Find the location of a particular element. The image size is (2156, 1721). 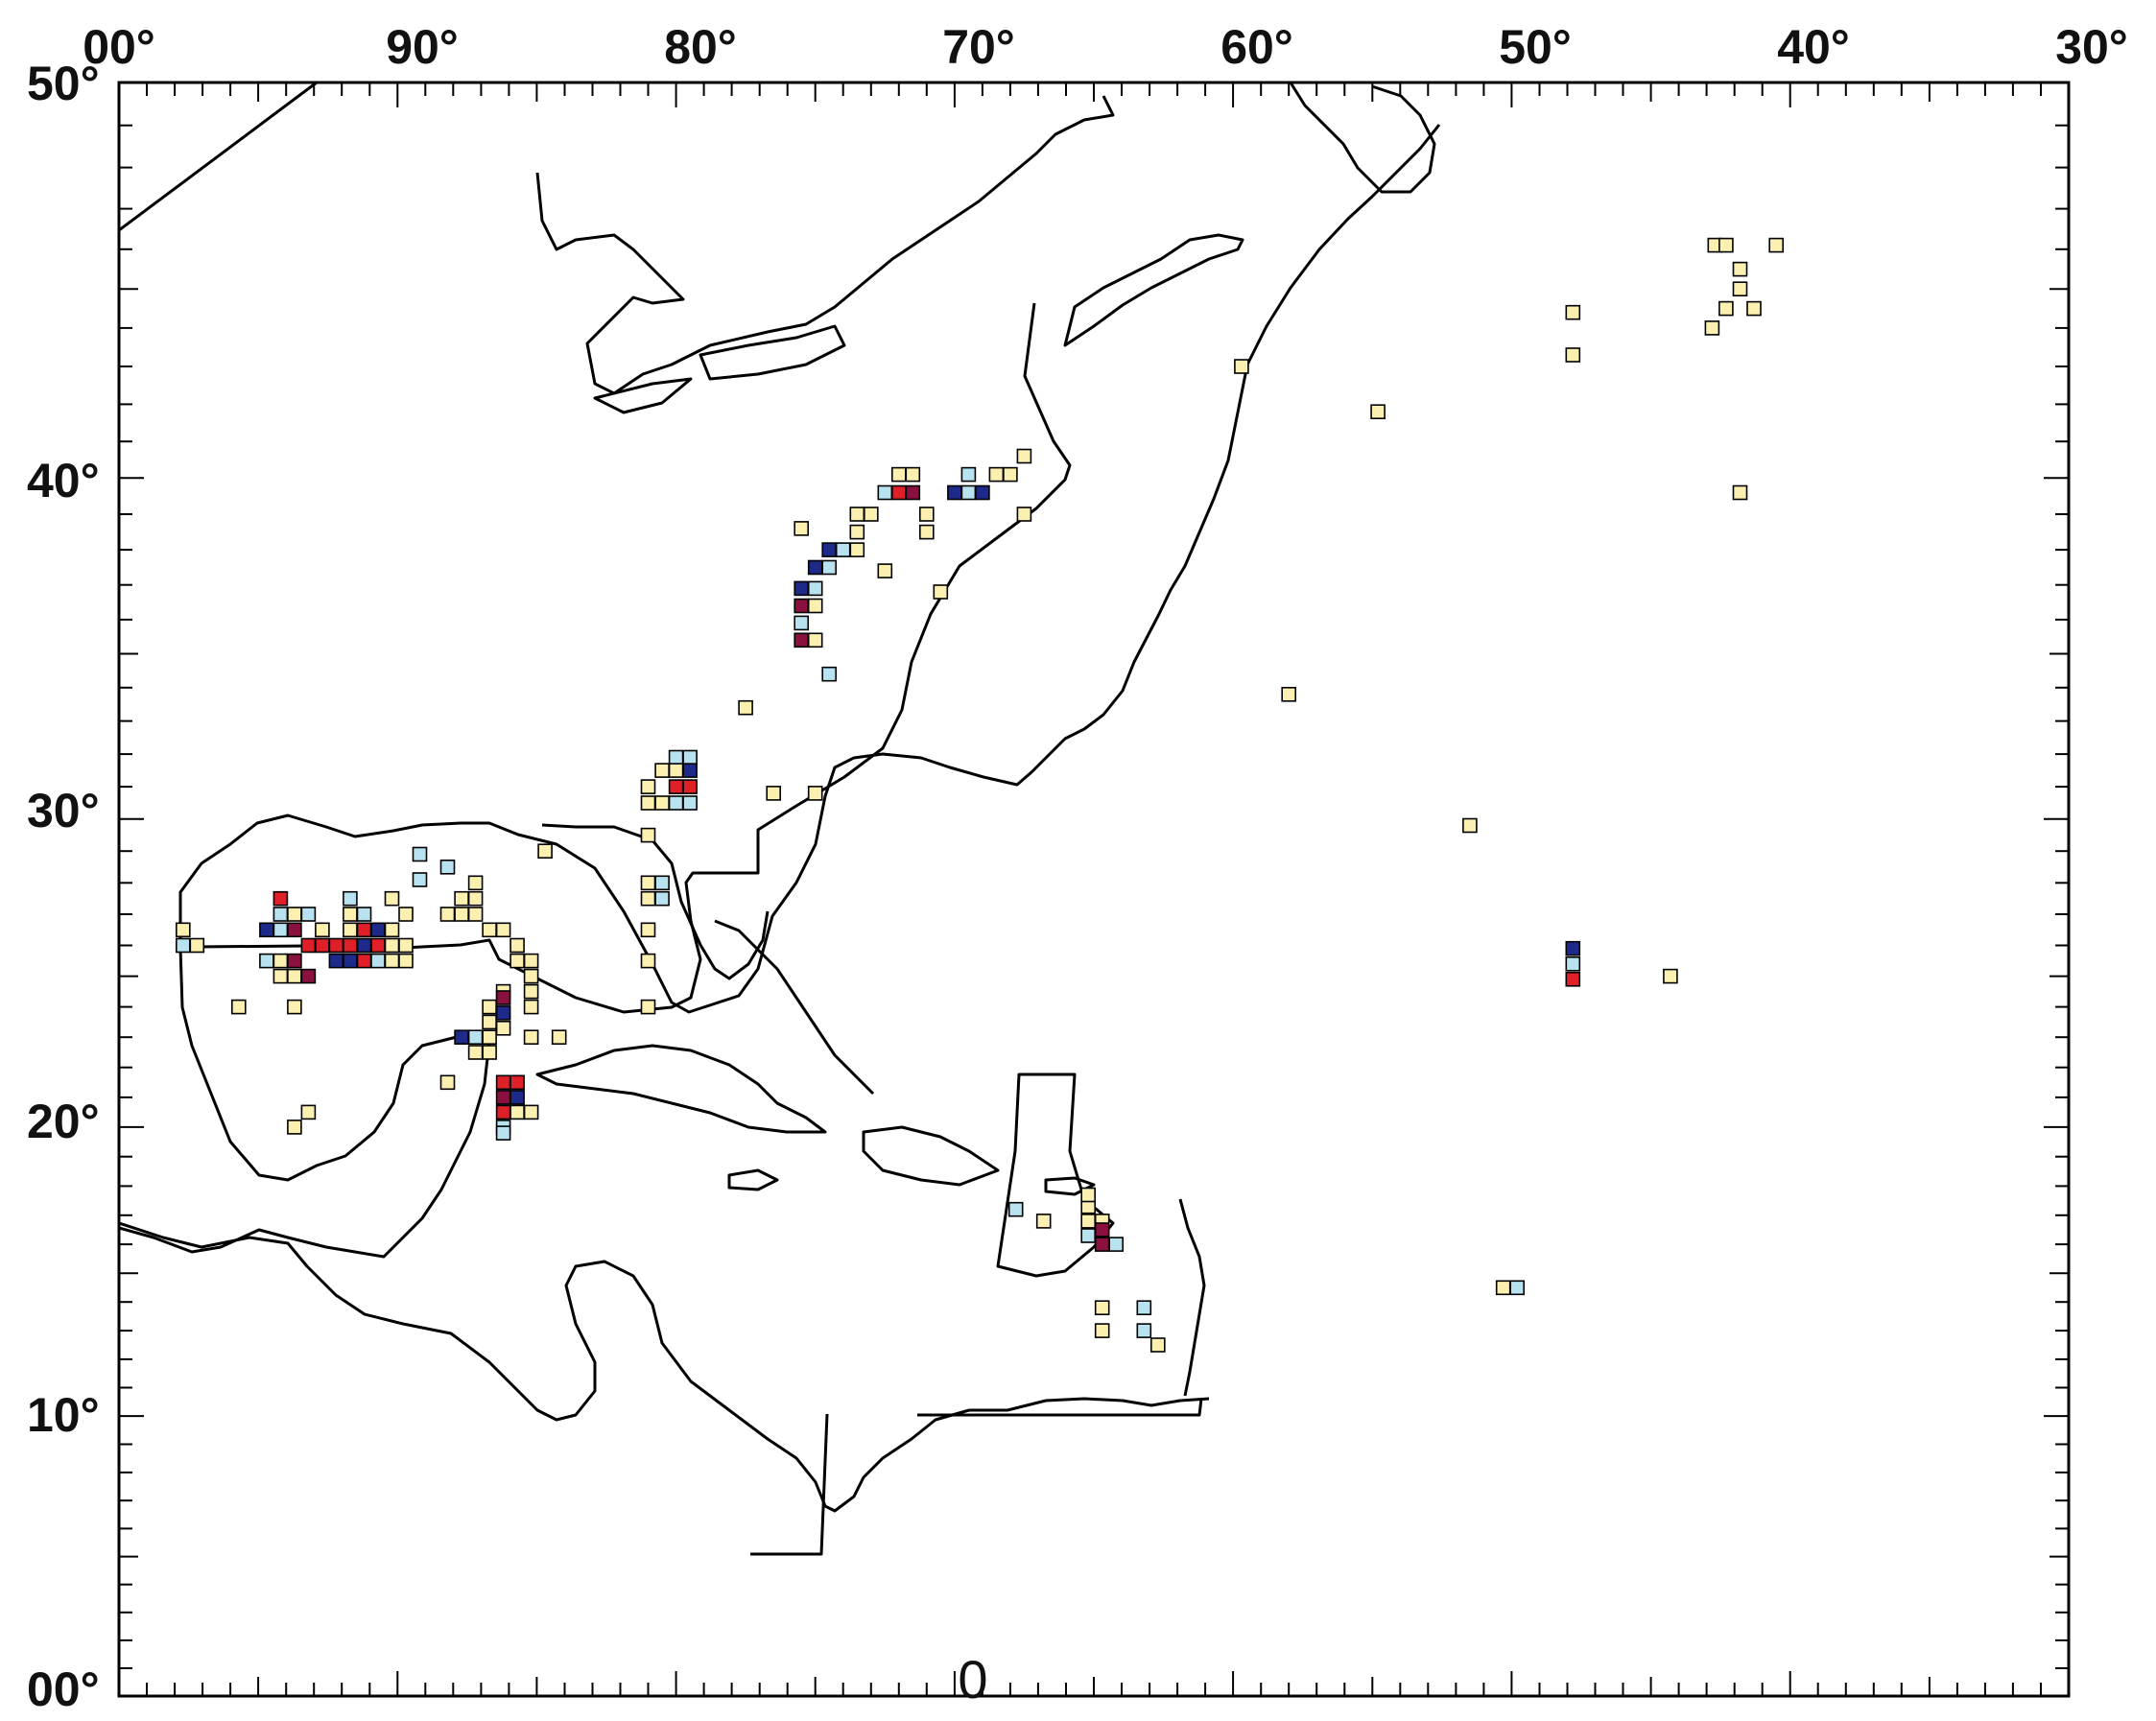

eez-line-atlantic is located at coordinates (910, 588).